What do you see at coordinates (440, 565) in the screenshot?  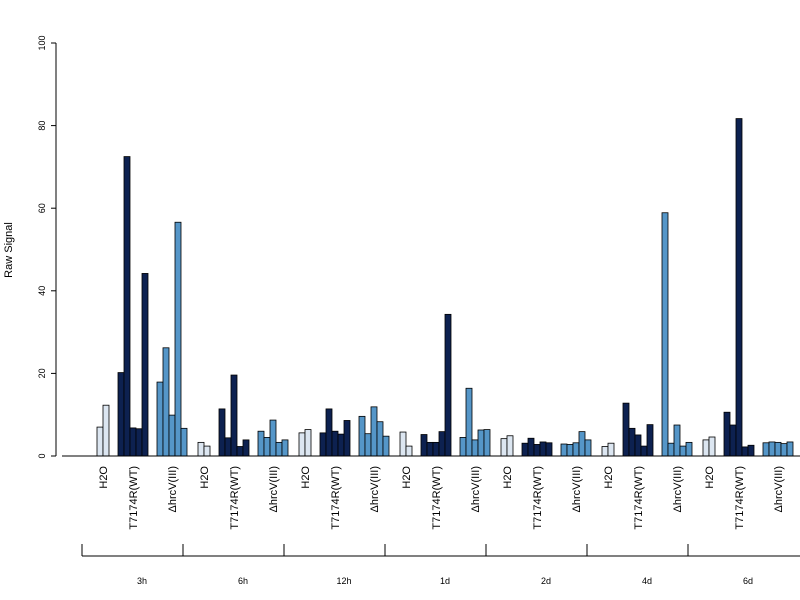 I see `group-brackets: 3h 6h 12h 1d 2d 4d 6d` at bounding box center [440, 565].